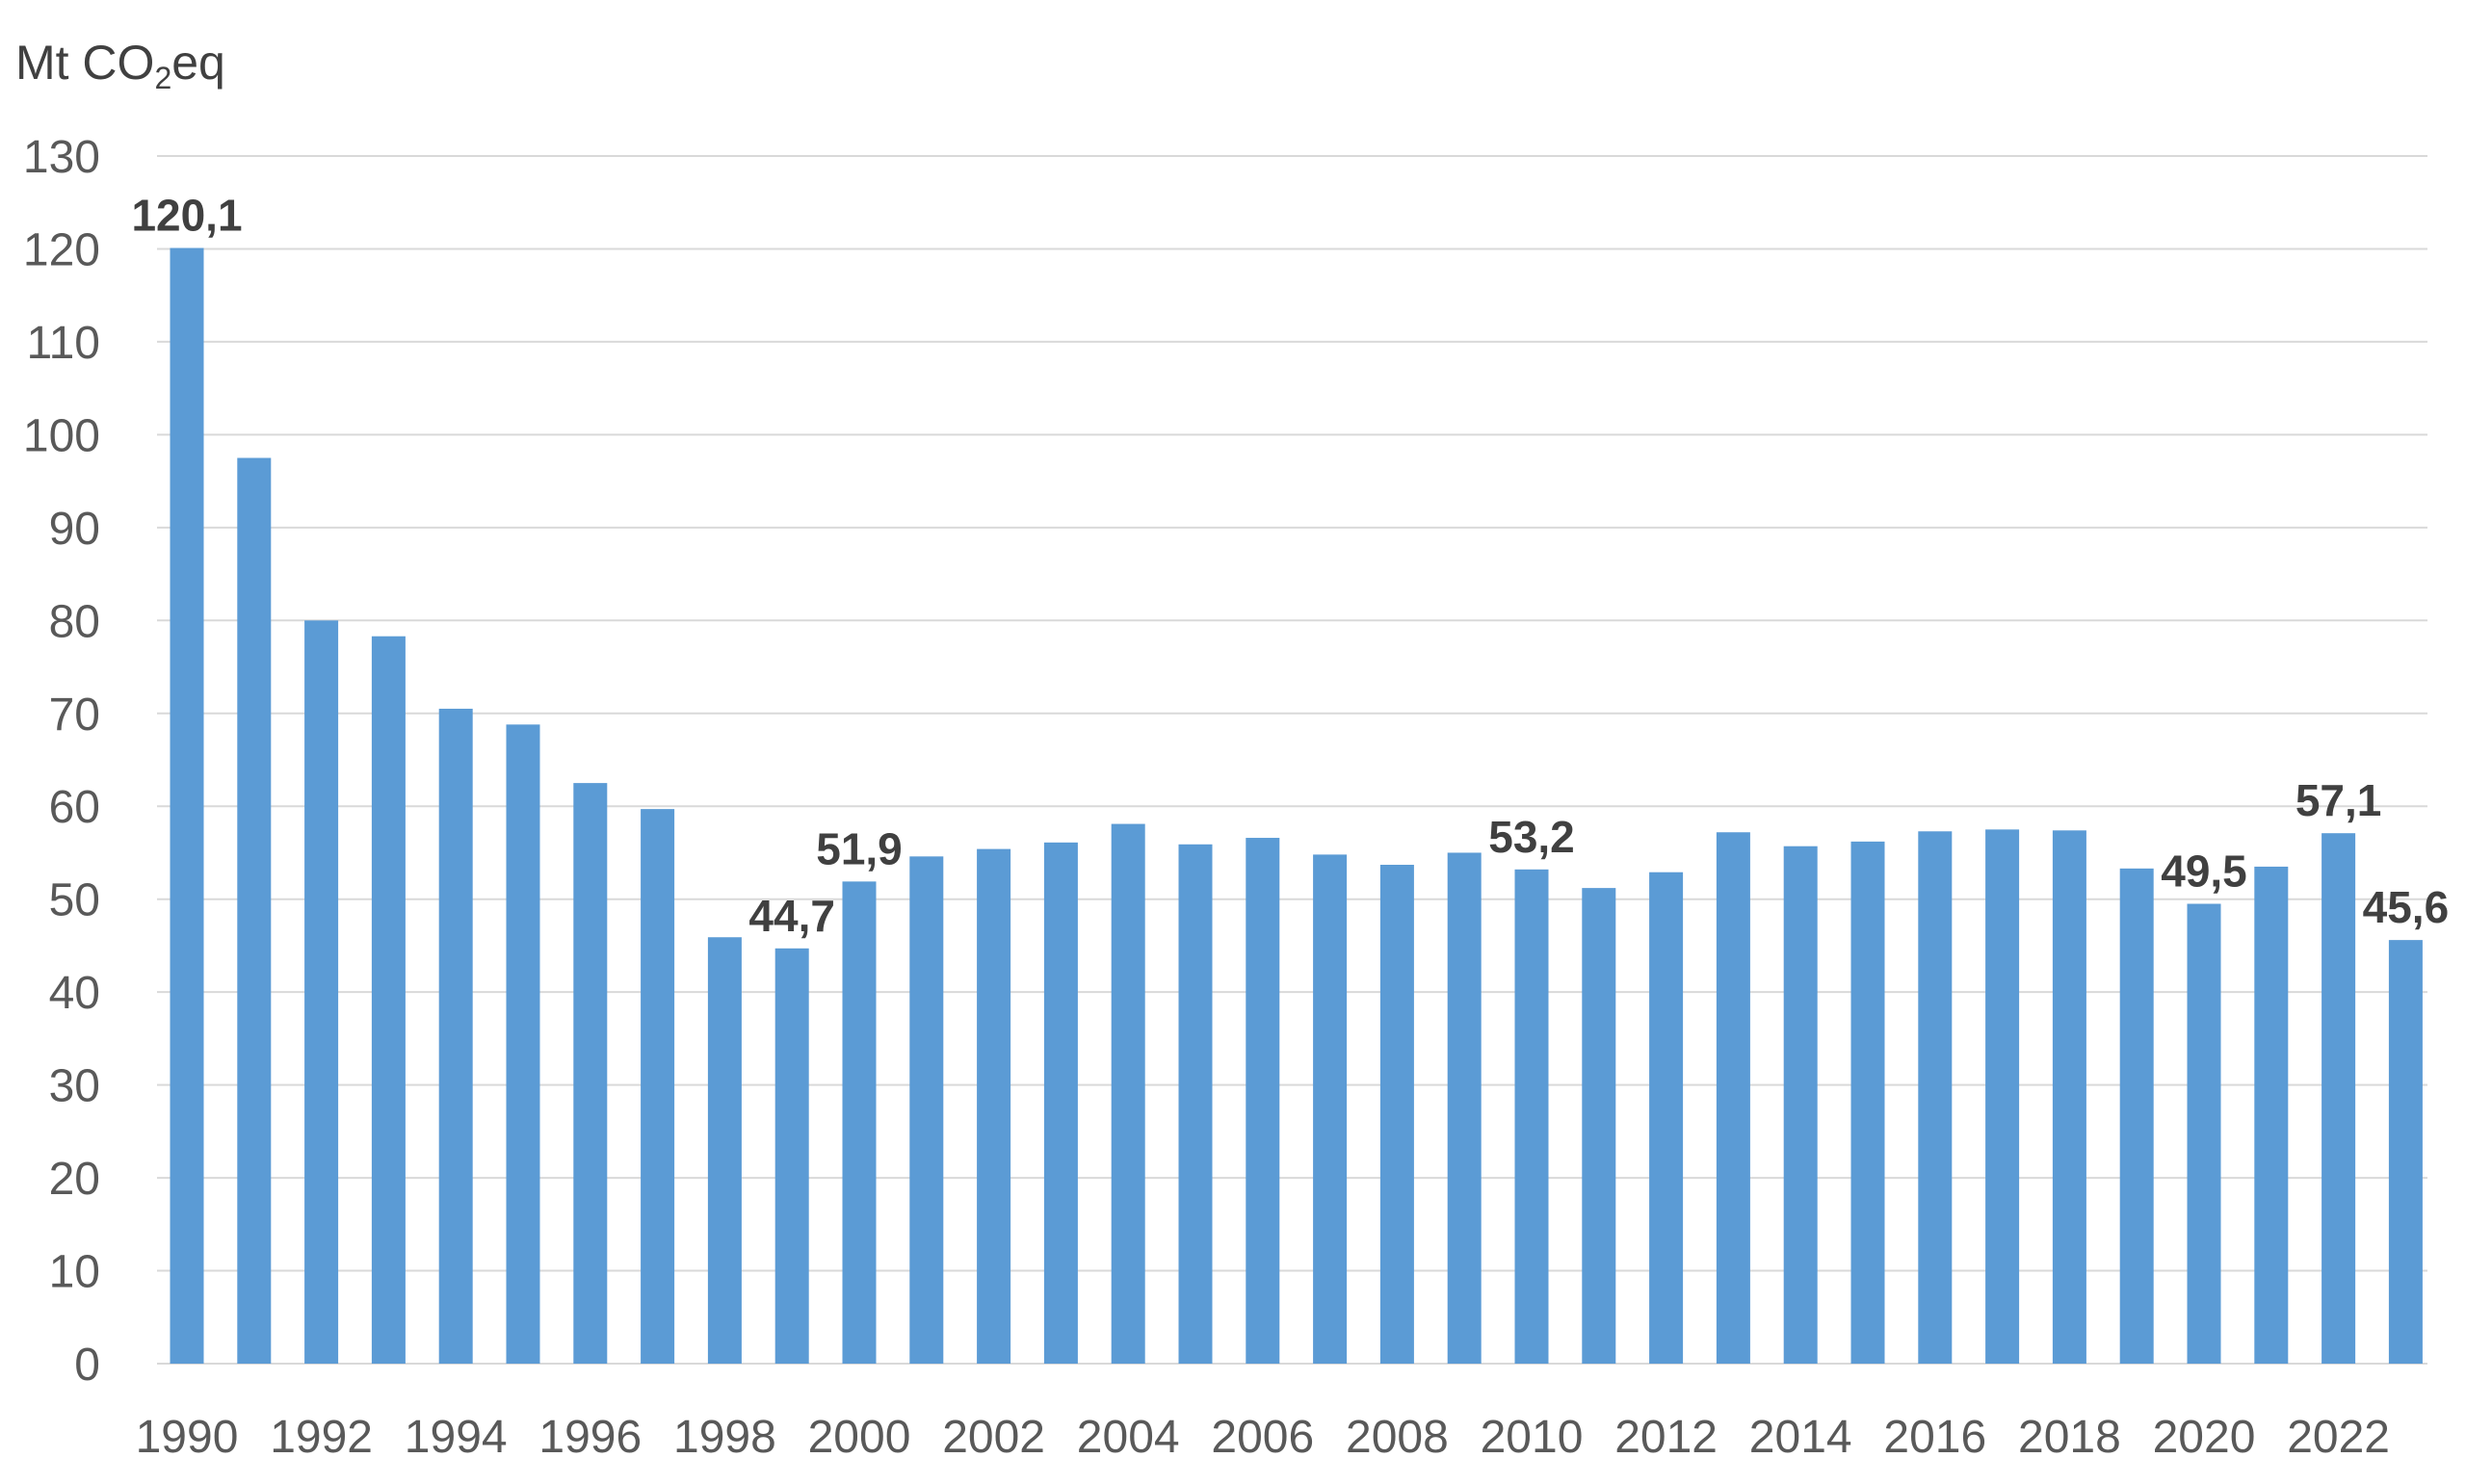  I want to click on unit-suffix: eq, so click(198, 63).